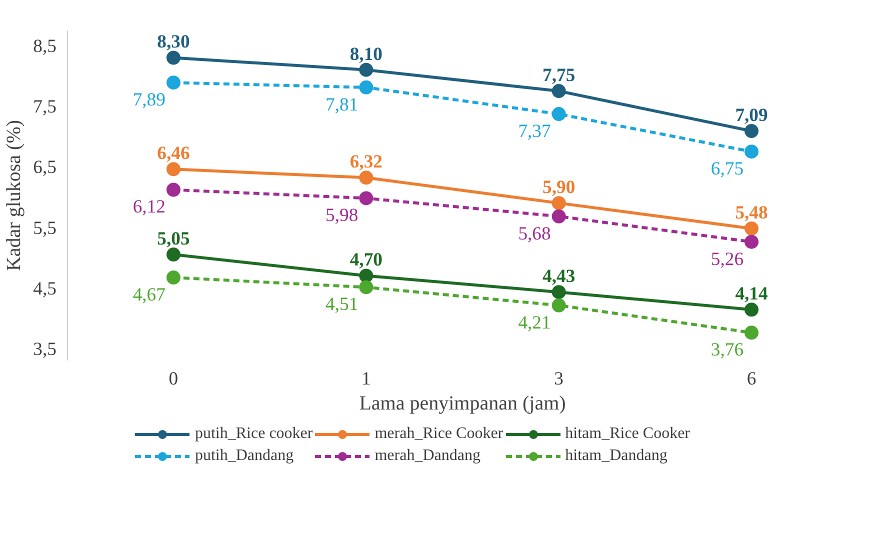  Describe the element at coordinates (45, 167) in the screenshot. I see `y-tick-label: 6,5` at that location.